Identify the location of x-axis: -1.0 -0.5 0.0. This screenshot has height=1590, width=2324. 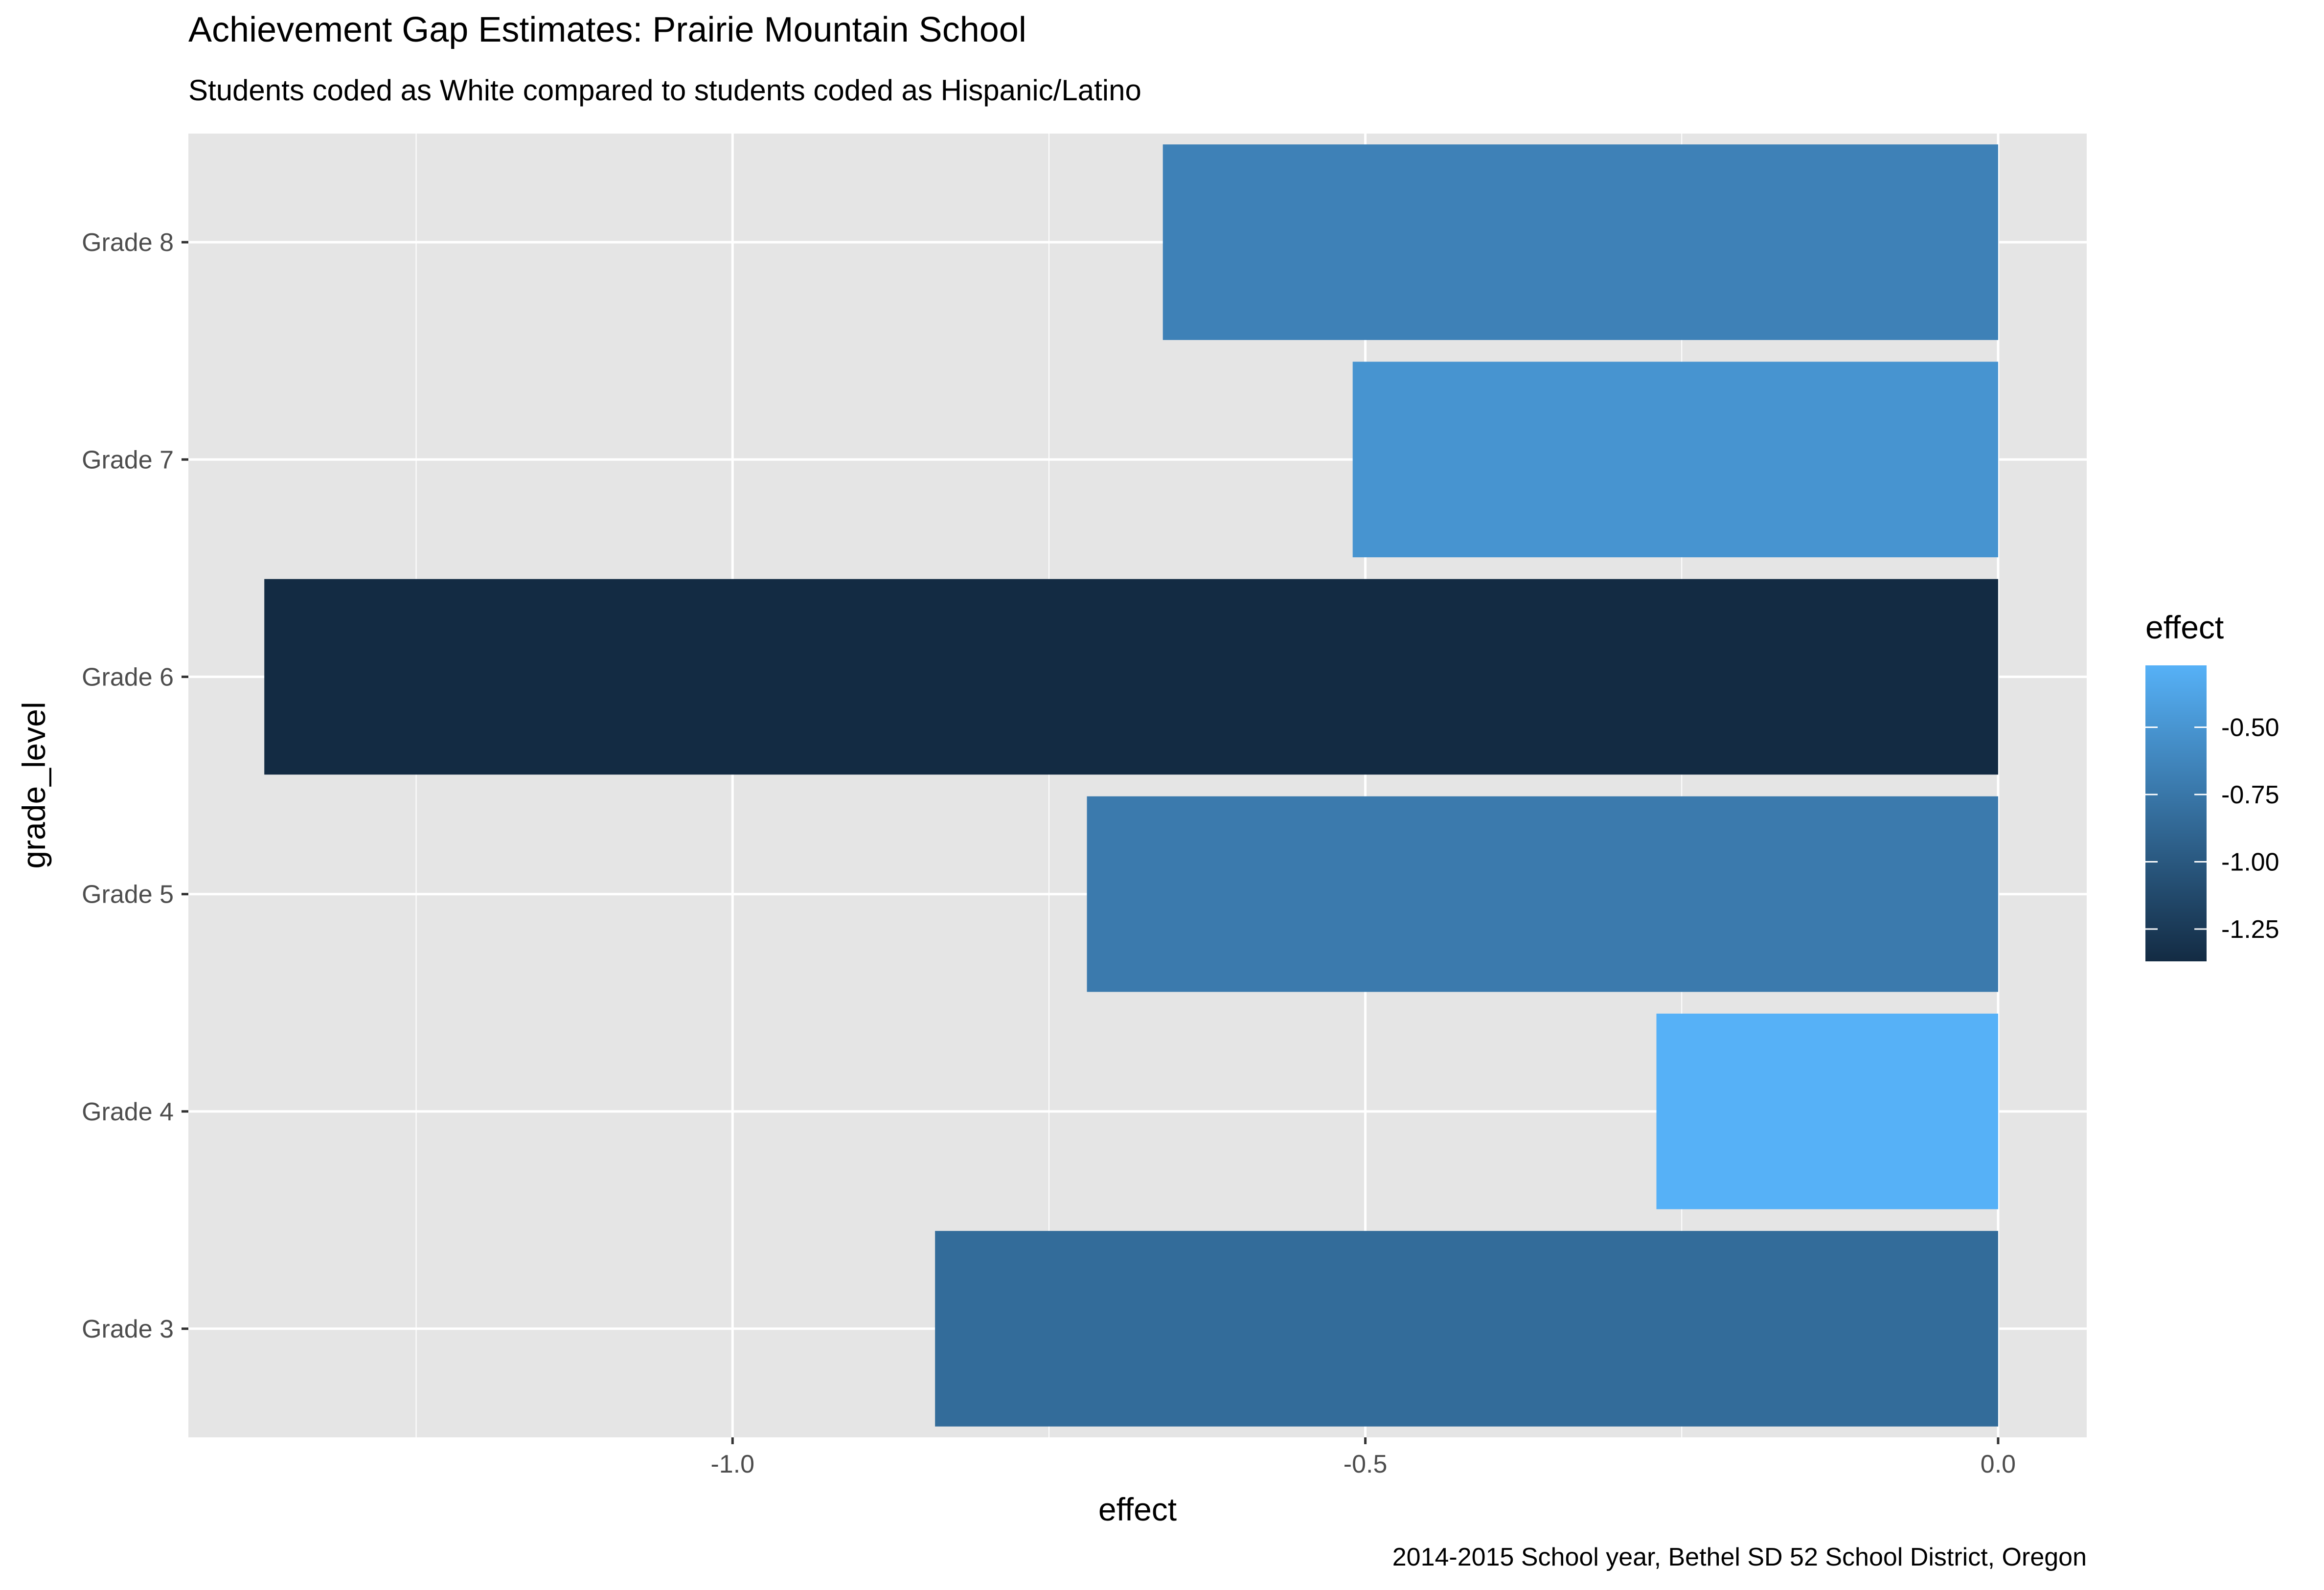
(1363, 1458).